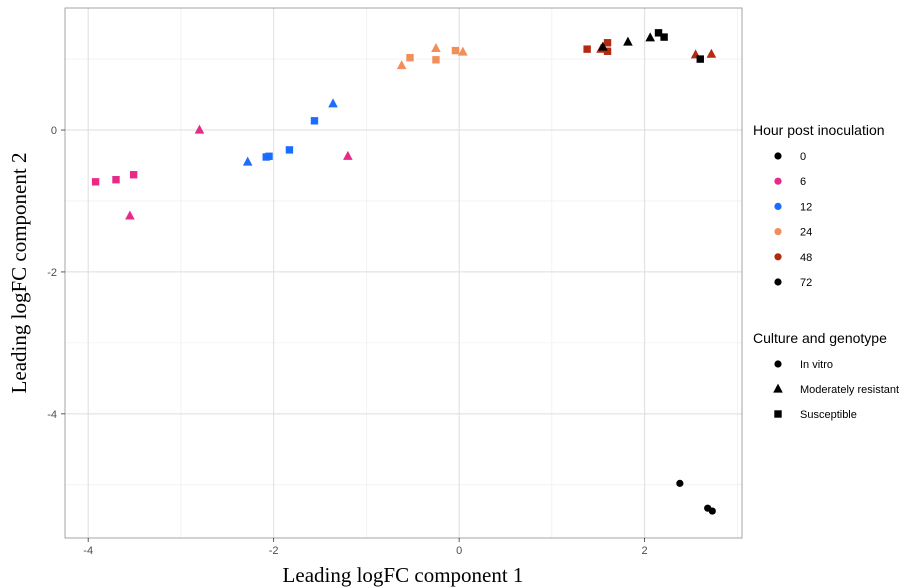 Image resolution: width=924 pixels, height=587 pixels. I want to click on y-tick-label: -4, so click(52, 415).